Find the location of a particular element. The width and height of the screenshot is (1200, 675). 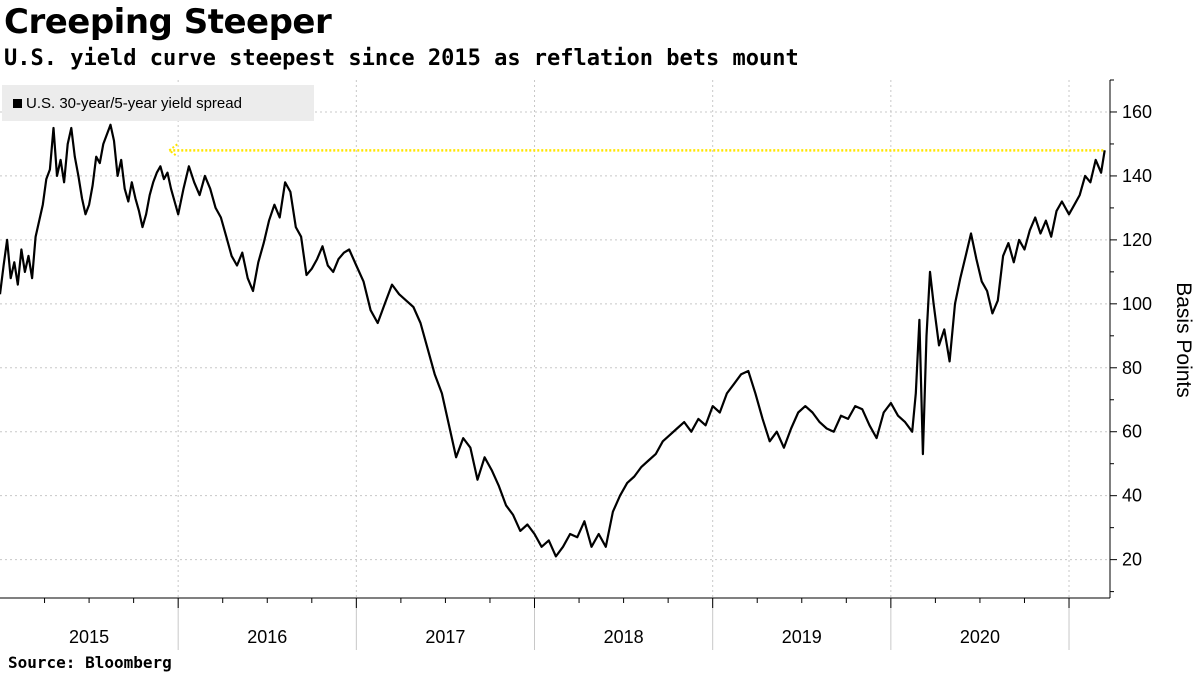

legend-label: U.S. 30-year/5-year yield spread is located at coordinates (134, 103).